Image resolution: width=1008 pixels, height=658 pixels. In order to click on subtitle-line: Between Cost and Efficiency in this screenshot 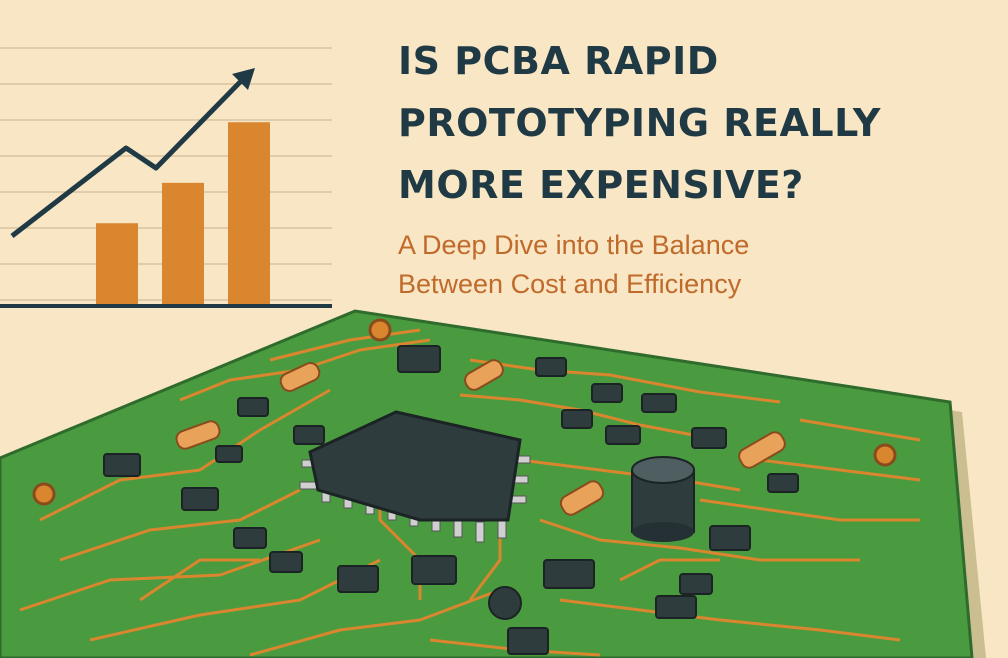, I will do `click(570, 284)`.